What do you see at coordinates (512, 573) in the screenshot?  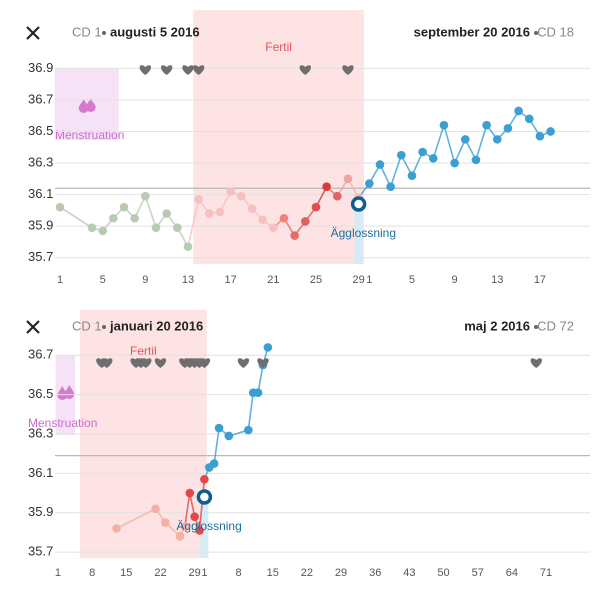 I see `x-tick-label: 64` at bounding box center [512, 573].